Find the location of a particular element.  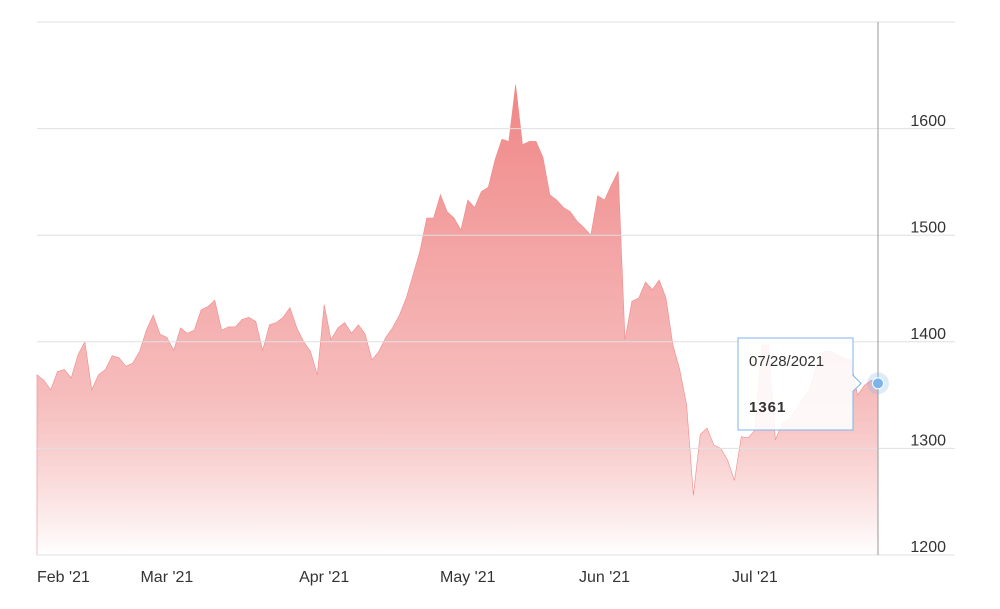

tooltip: 07/28/2021 1361 is located at coordinates (799, 384).